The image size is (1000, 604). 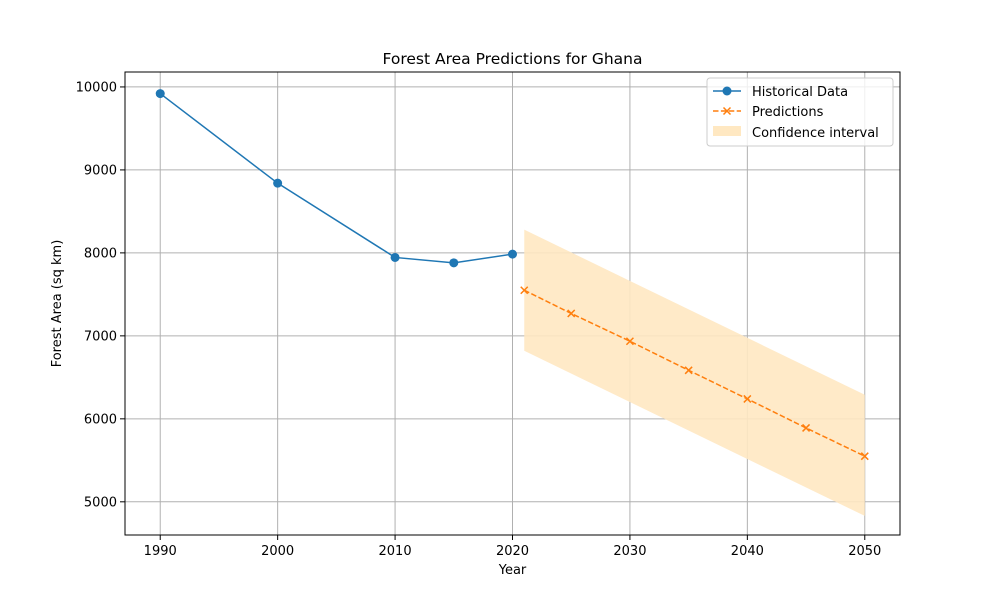 I want to click on x-tick-label: 1990, so click(x=160, y=551).